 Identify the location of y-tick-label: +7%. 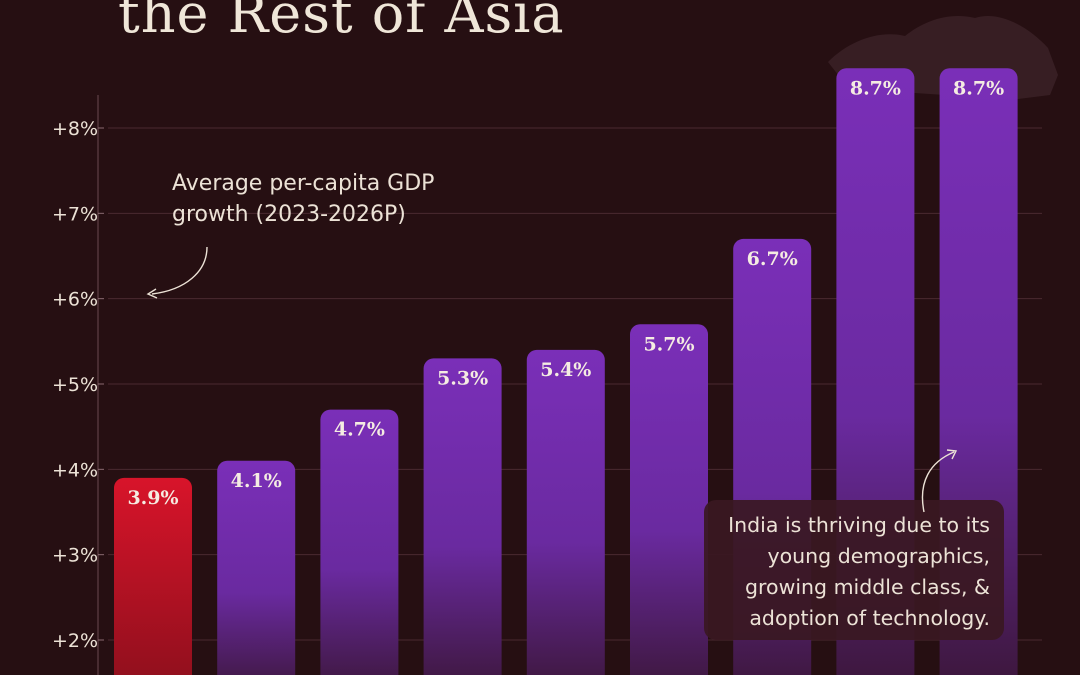
(75, 214).